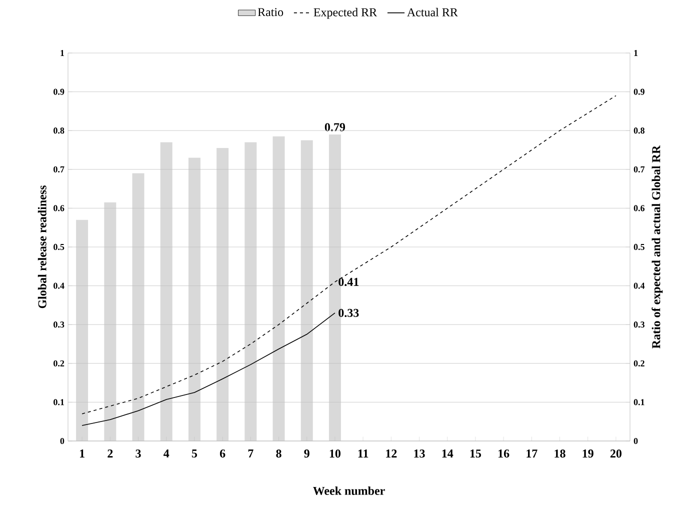 The height and width of the screenshot is (513, 680). I want to click on x-tick-label: 9, so click(307, 454).